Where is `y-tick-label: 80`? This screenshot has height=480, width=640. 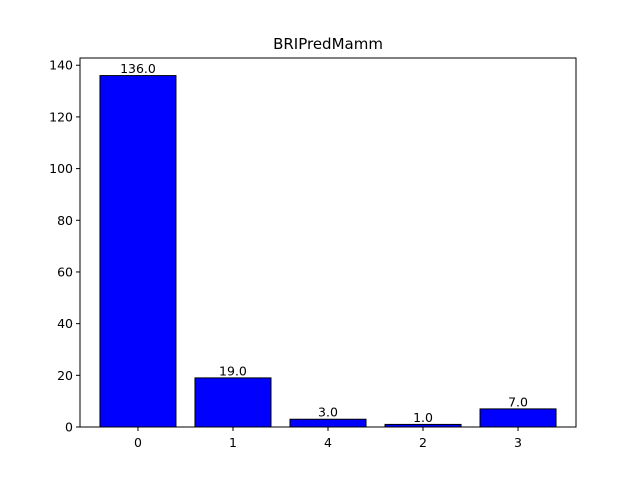
y-tick-label: 80 is located at coordinates (65, 220).